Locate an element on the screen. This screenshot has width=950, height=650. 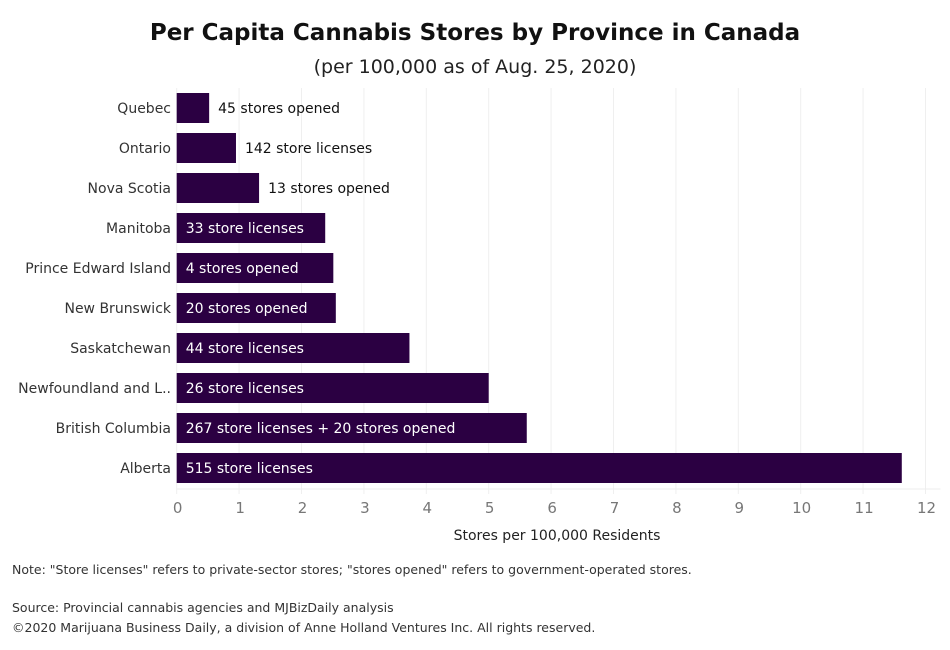
x-tick-label: 2 is located at coordinates (303, 508).